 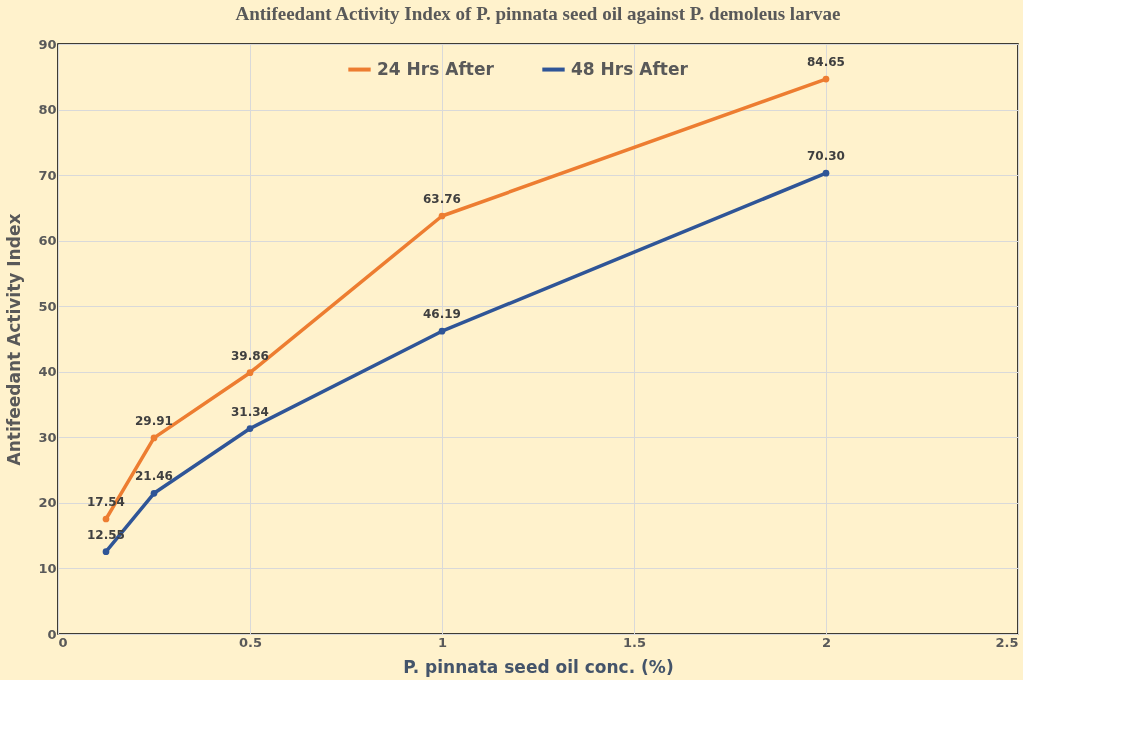 What do you see at coordinates (47, 241) in the screenshot?
I see `y-tick-label: 60` at bounding box center [47, 241].